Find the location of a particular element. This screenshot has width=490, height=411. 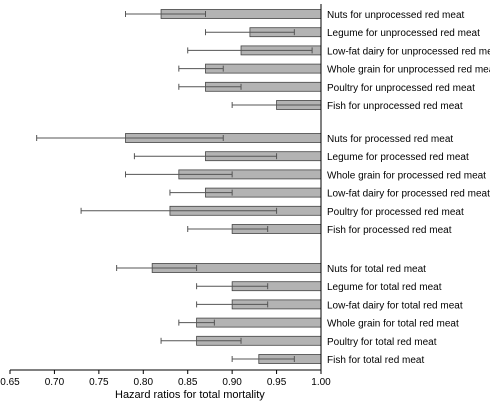

category-label: Low-fat dairy for total red meat is located at coordinates (395, 305).